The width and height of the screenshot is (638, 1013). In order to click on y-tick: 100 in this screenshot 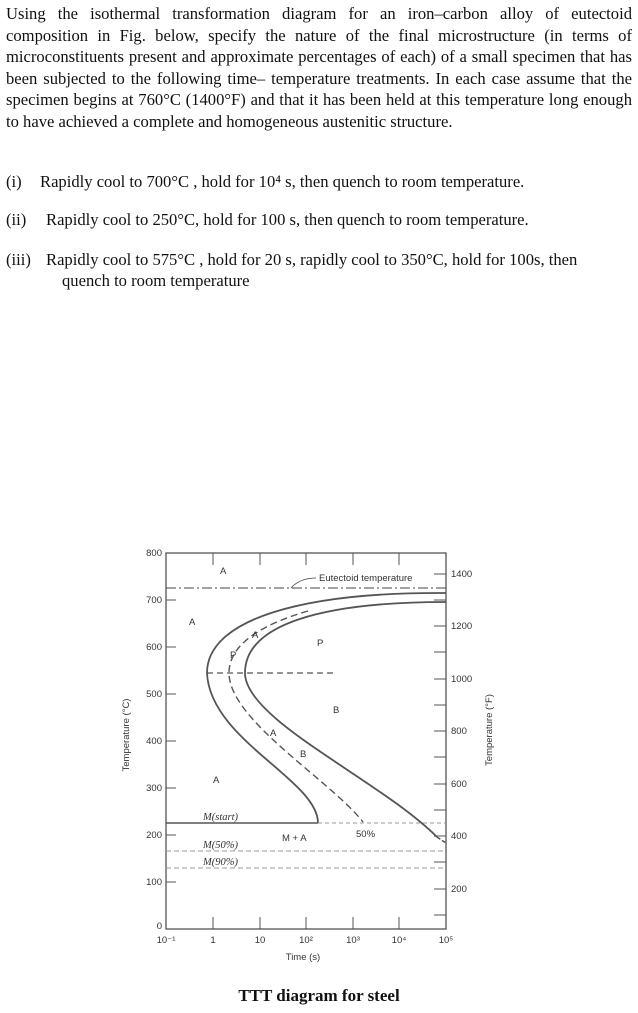, I will do `click(154, 882)`.